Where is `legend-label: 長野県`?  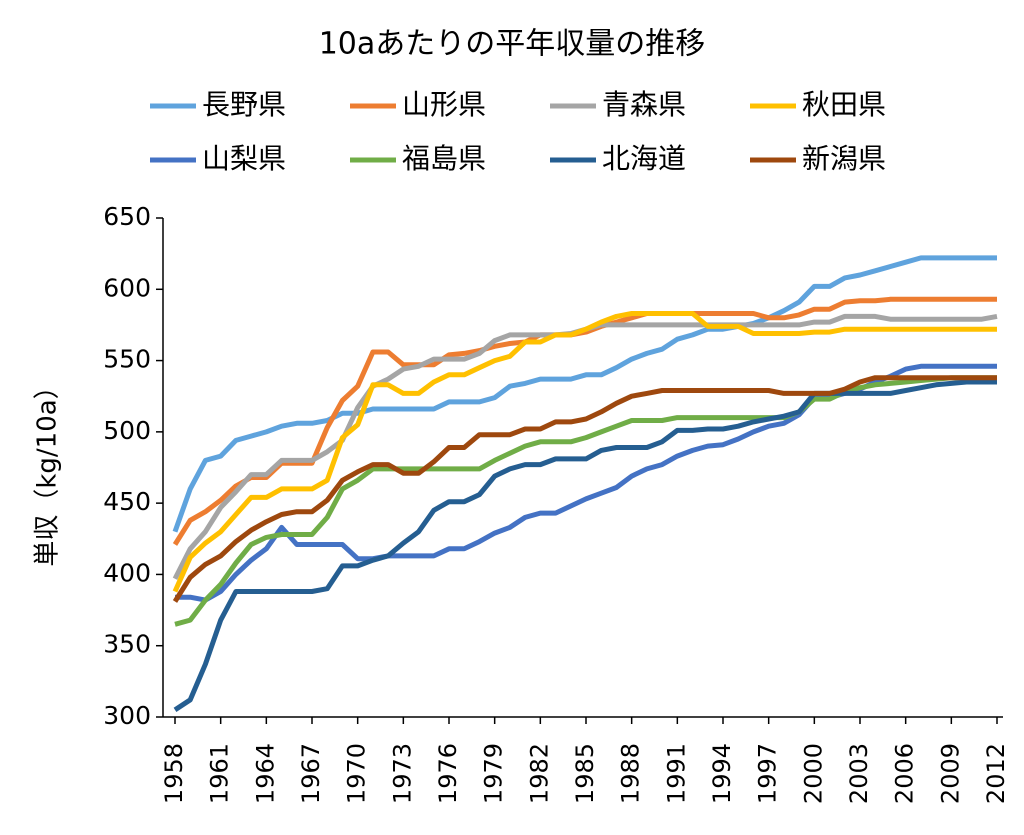
legend-label: 長野県 is located at coordinates (244, 104).